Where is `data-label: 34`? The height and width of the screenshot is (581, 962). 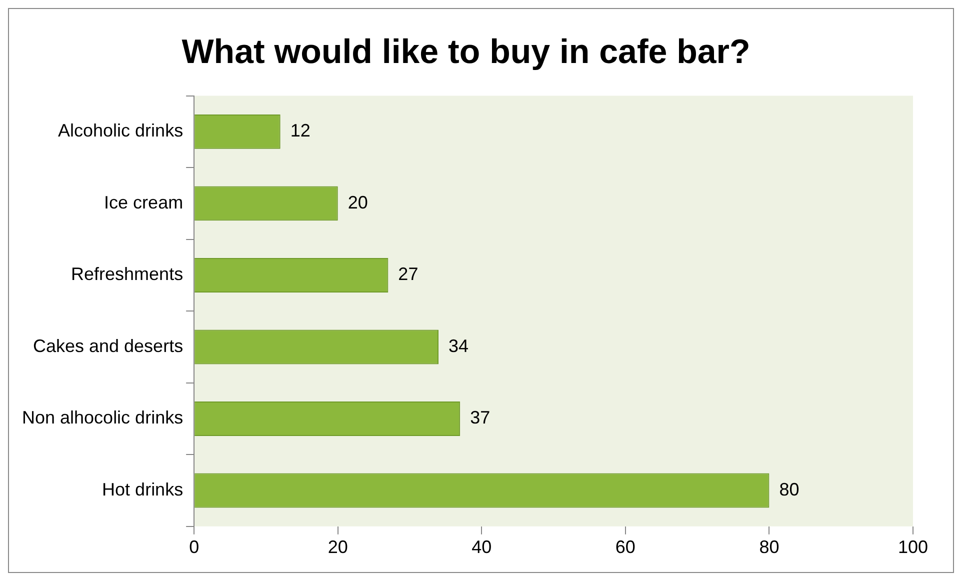
data-label: 34 is located at coordinates (458, 346).